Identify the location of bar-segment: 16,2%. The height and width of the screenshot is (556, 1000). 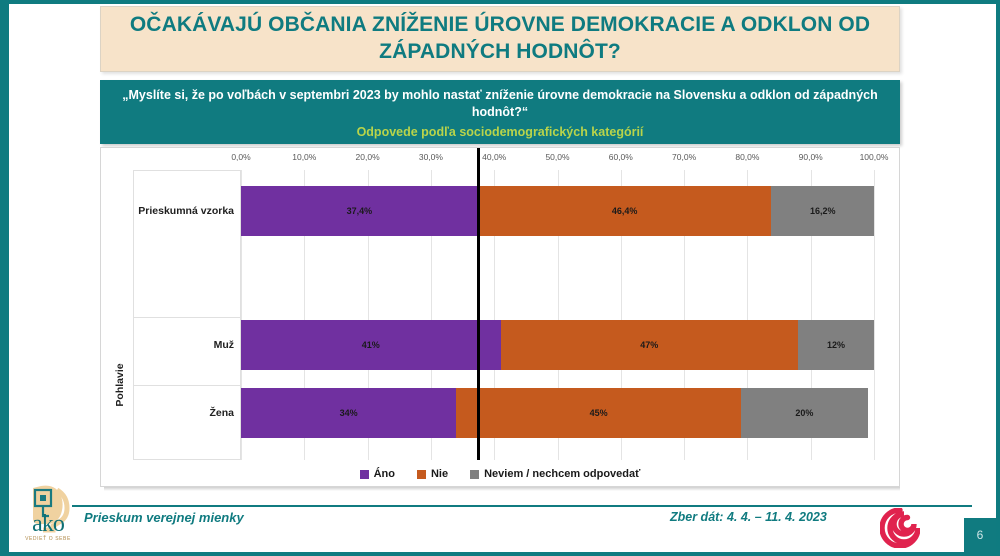
(822, 211).